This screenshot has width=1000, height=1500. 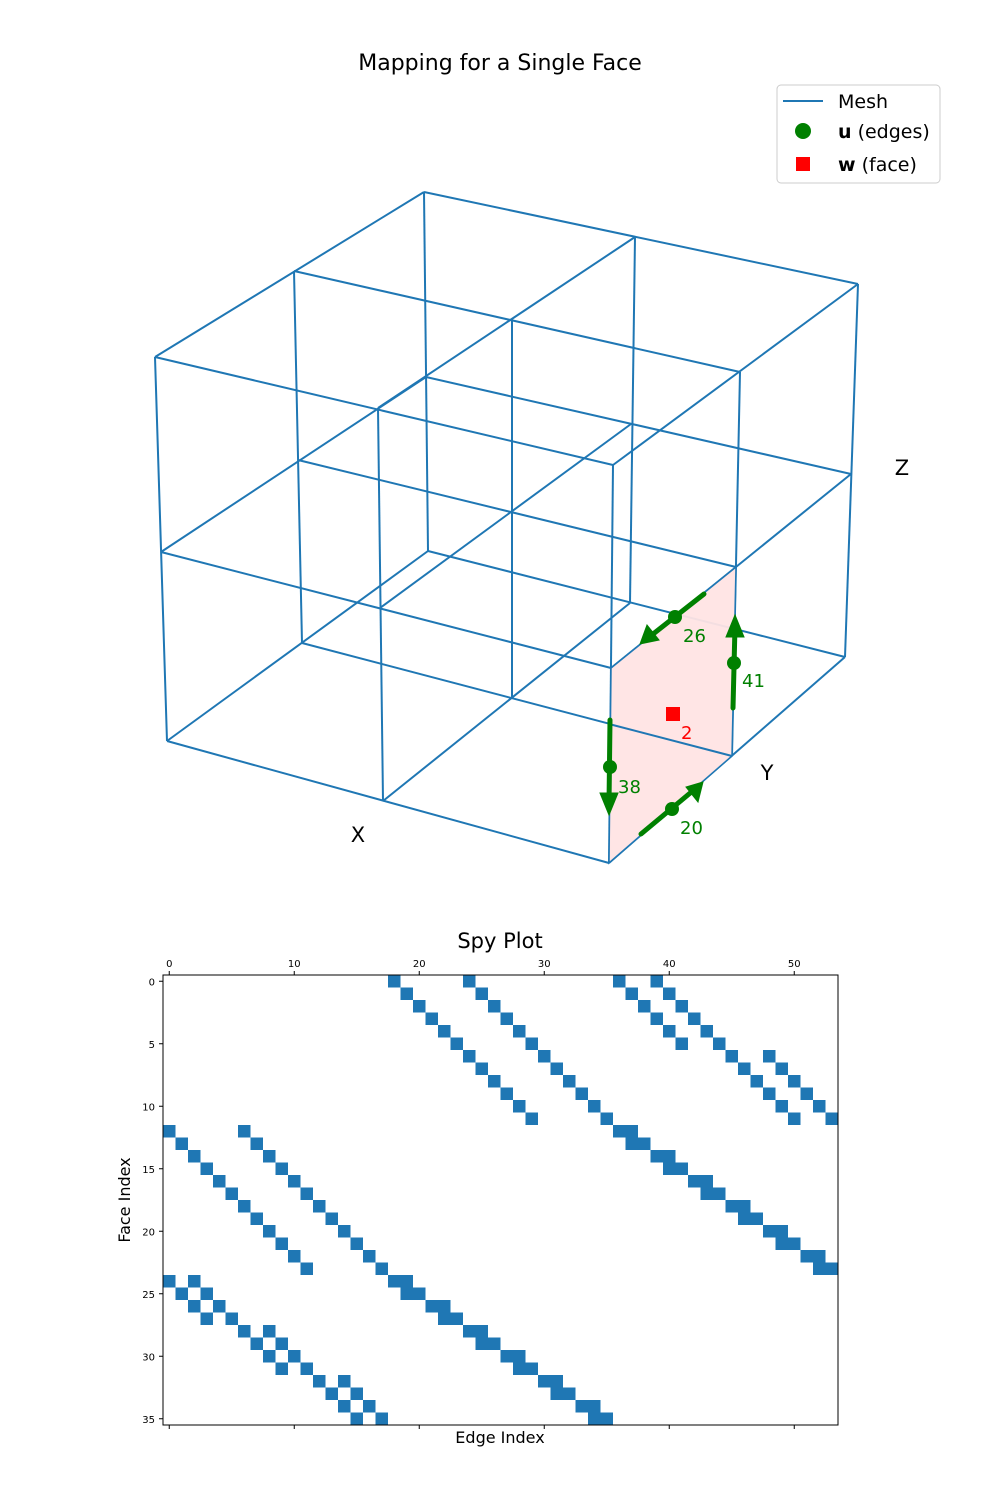 What do you see at coordinates (863, 102) in the screenshot?
I see `legend-mesh-text: Mesh` at bounding box center [863, 102].